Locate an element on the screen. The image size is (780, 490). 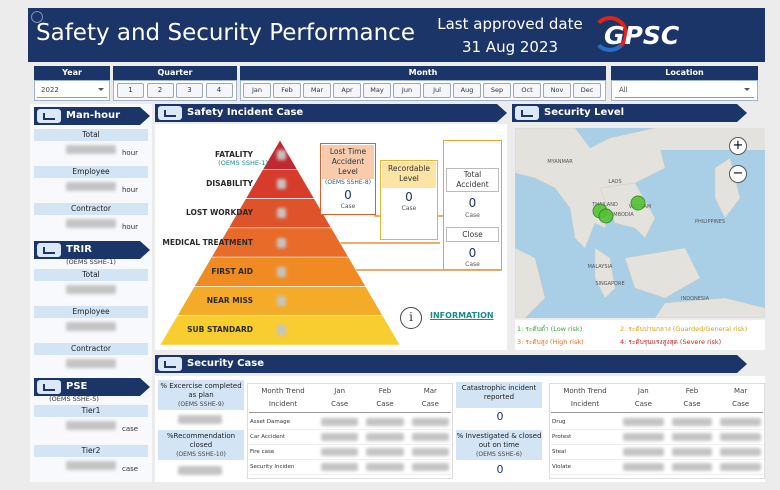
month-button: Feb is located at coordinates (287, 90).